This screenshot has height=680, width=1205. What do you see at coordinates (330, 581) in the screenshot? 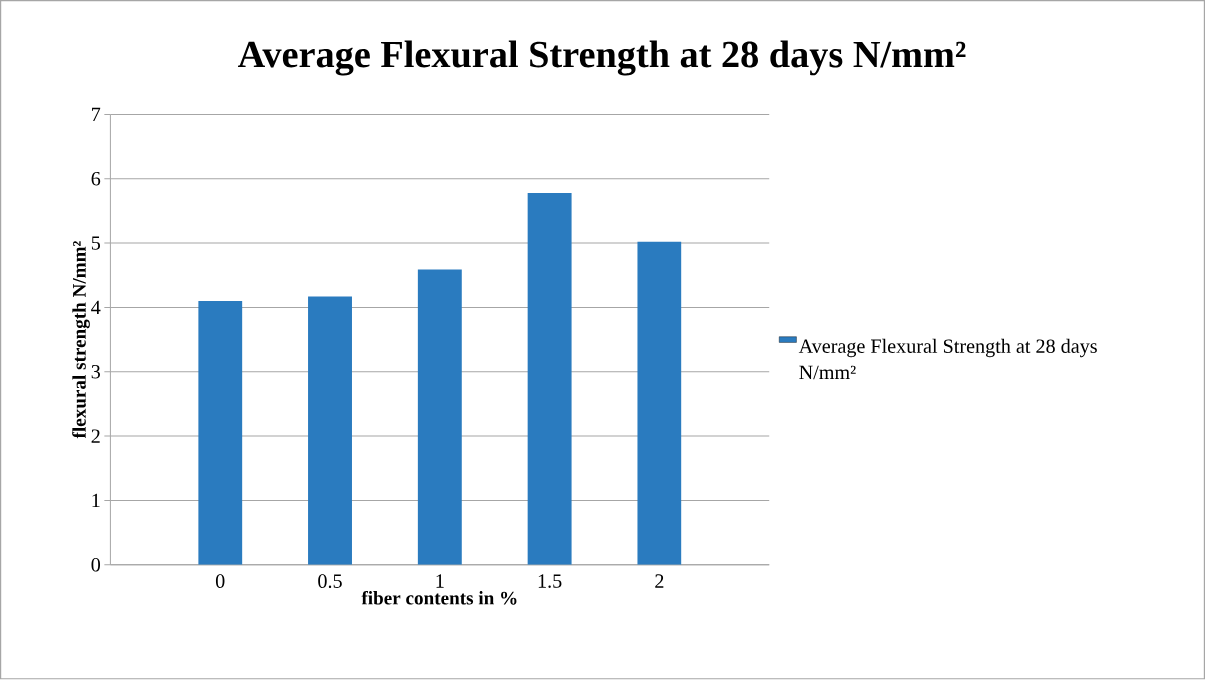
I see `x-tick-label: 0.5` at bounding box center [330, 581].